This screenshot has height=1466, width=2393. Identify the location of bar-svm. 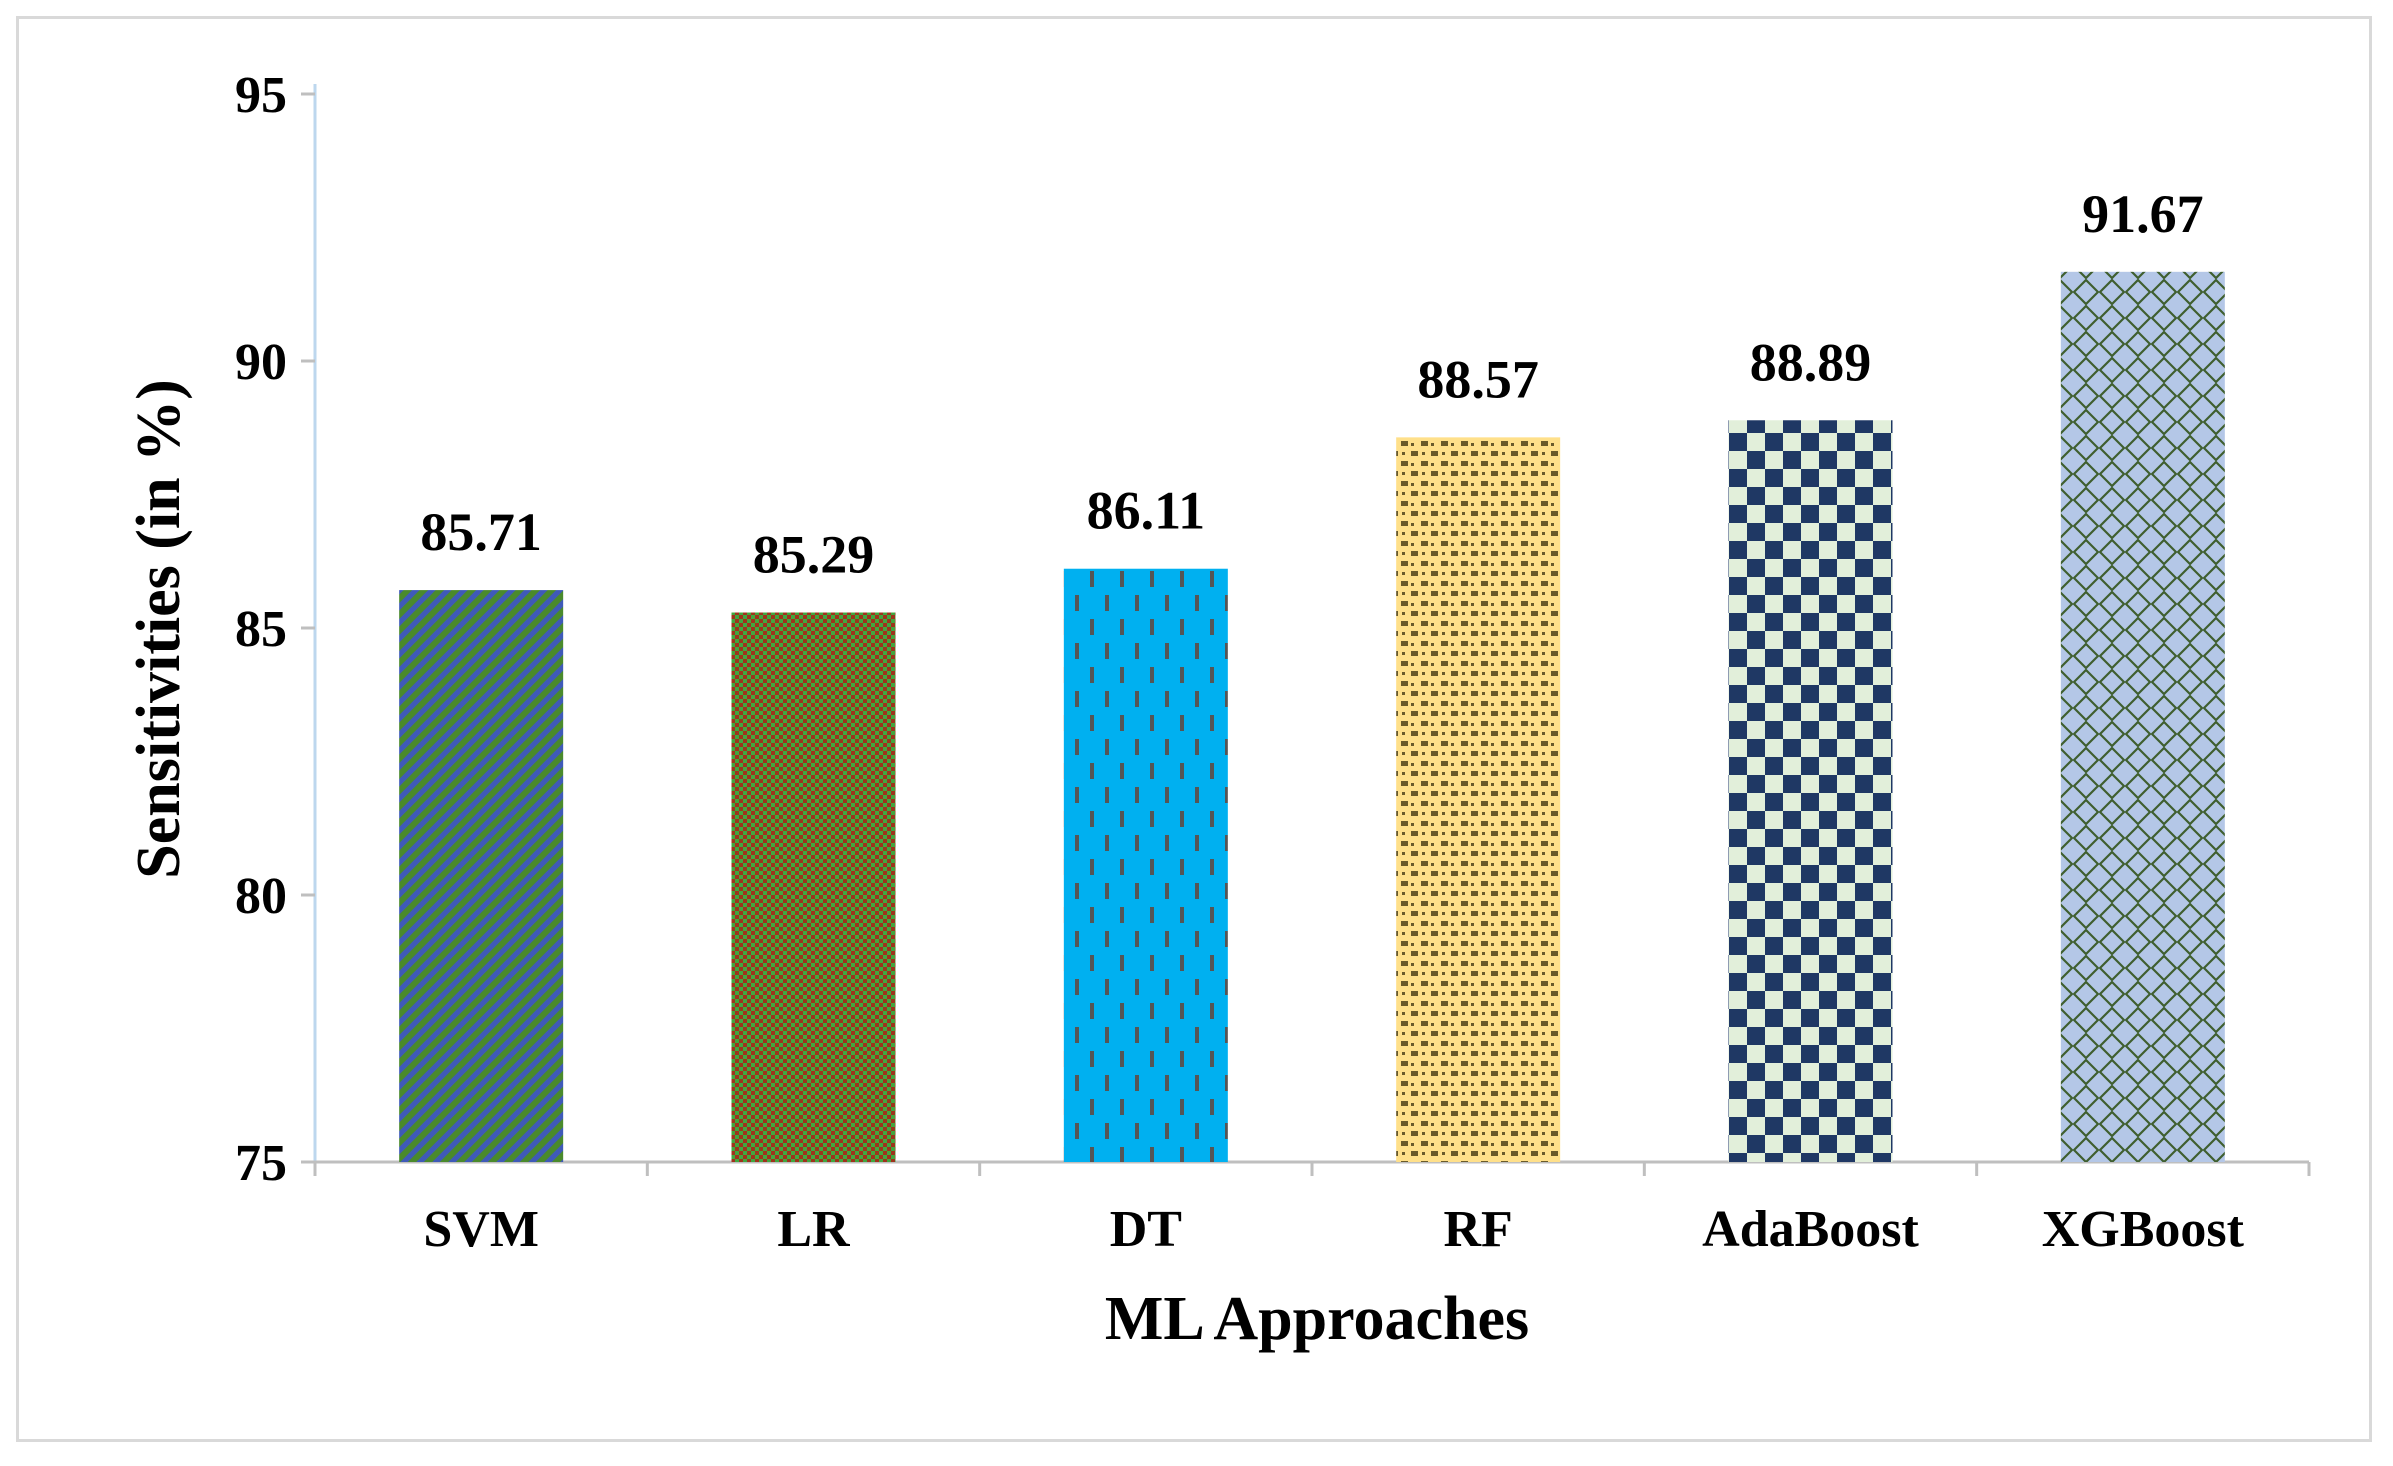
(481, 876).